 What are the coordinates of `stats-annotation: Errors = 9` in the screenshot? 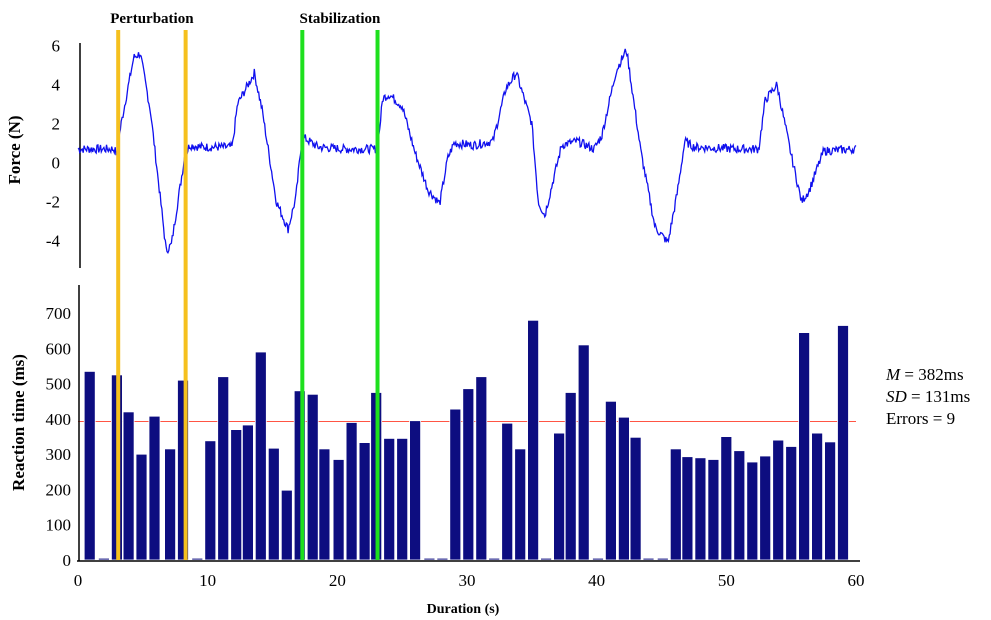 It's located at (920, 418).